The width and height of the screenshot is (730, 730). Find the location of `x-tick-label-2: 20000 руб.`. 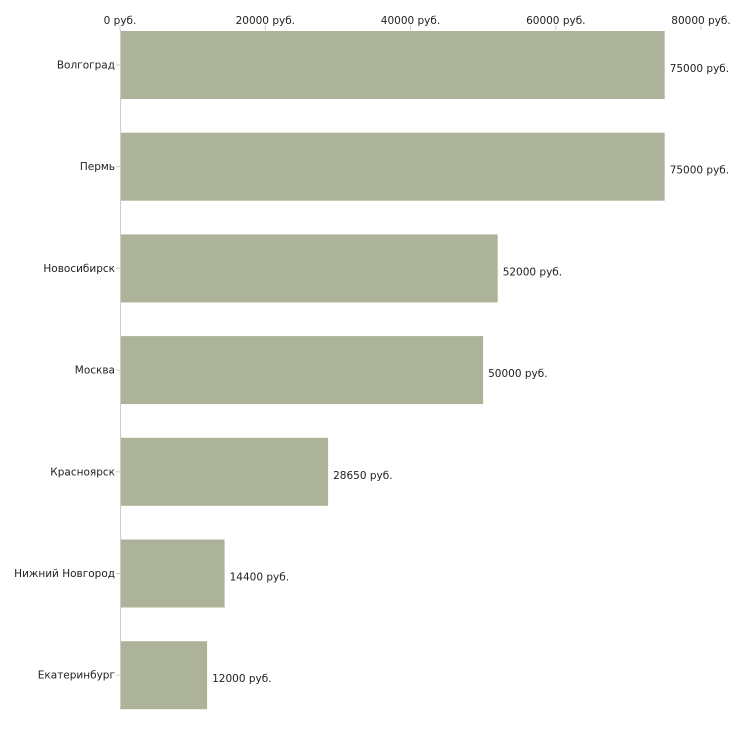

x-tick-label-2: 20000 руб. is located at coordinates (265, 21).